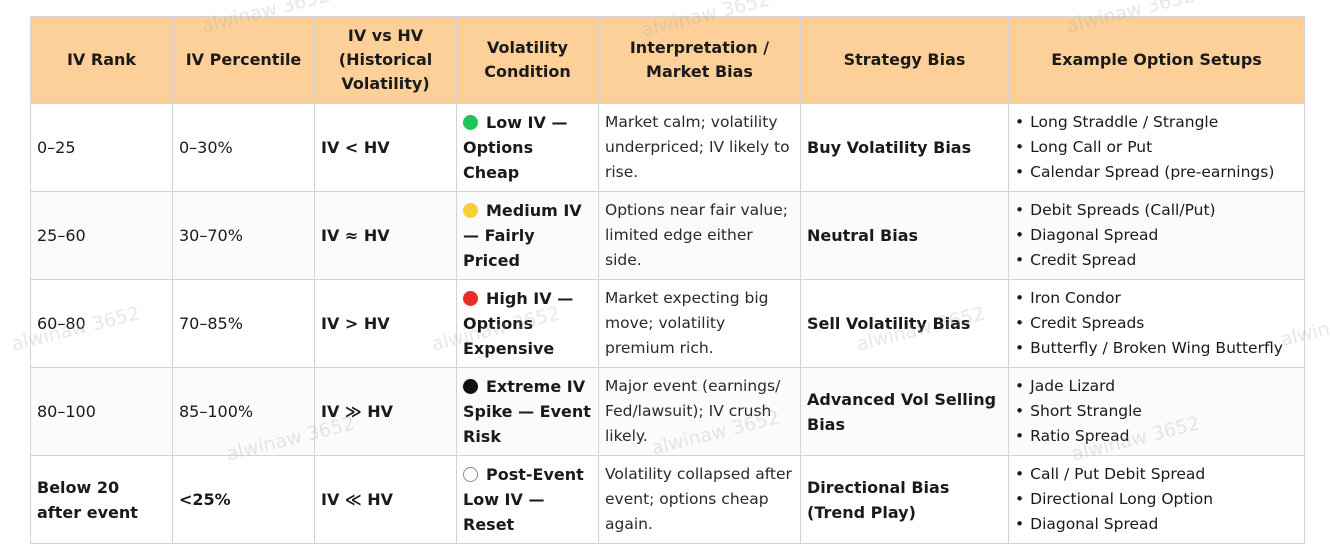 The image size is (1330, 558). Describe the element at coordinates (1156, 60) in the screenshot. I see `header-example-setups: Example Option Setups` at that location.